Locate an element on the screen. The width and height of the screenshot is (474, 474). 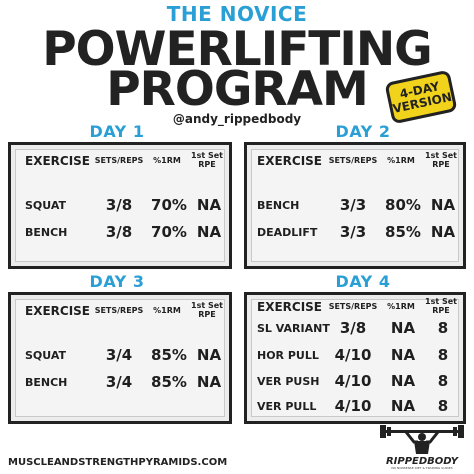
website-text: MUSCLEANDSTRENGTHPYRAMIDS.COM is located at coordinates (118, 462).